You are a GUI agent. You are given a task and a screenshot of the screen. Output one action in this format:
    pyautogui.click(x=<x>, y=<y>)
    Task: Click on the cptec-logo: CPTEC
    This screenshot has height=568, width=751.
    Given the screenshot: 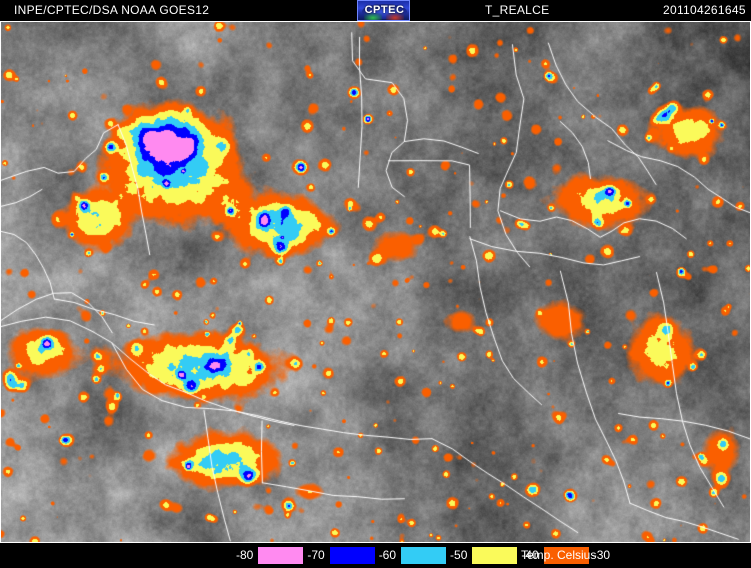 What is the action you would take?
    pyautogui.click(x=383, y=10)
    